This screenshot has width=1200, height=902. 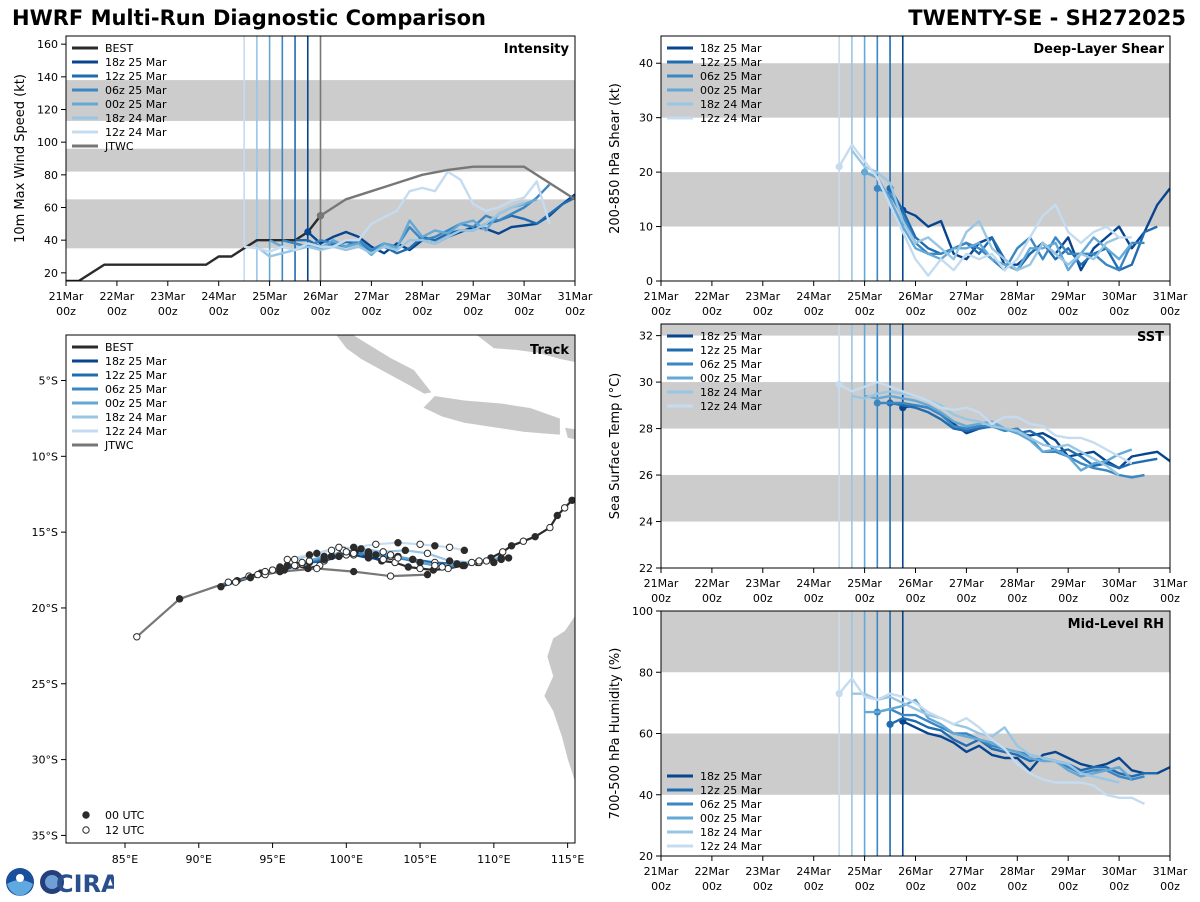 What do you see at coordinates (762, 296) in the screenshot?
I see `shear-x-tick-label: 23Mar` at bounding box center [762, 296].